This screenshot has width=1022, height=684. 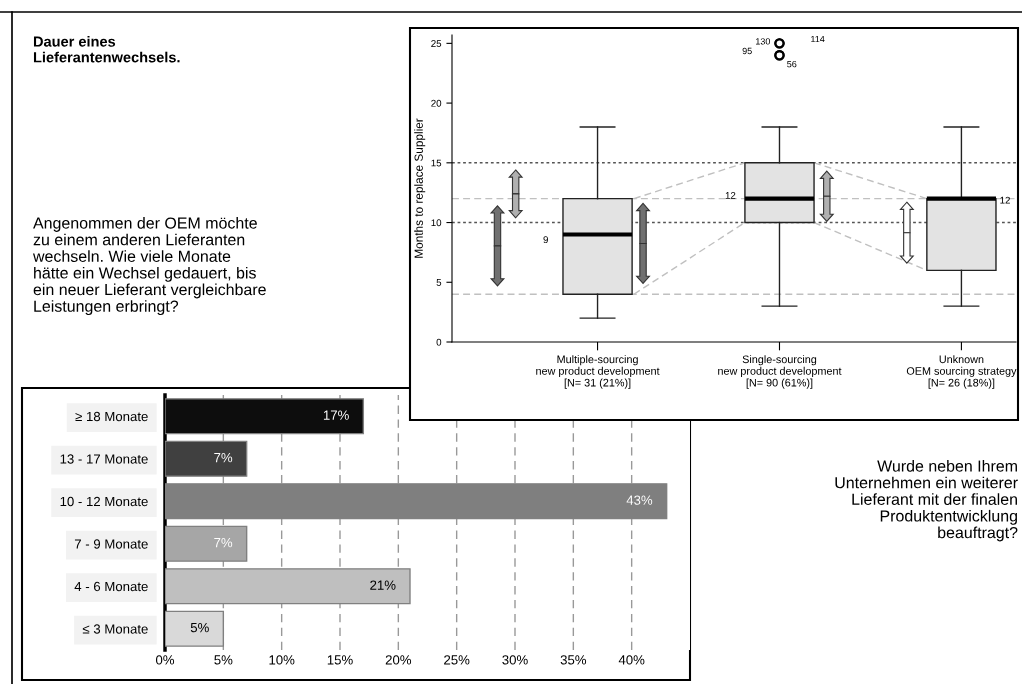 I want to click on y-tick-label: 5, so click(x=439, y=282).